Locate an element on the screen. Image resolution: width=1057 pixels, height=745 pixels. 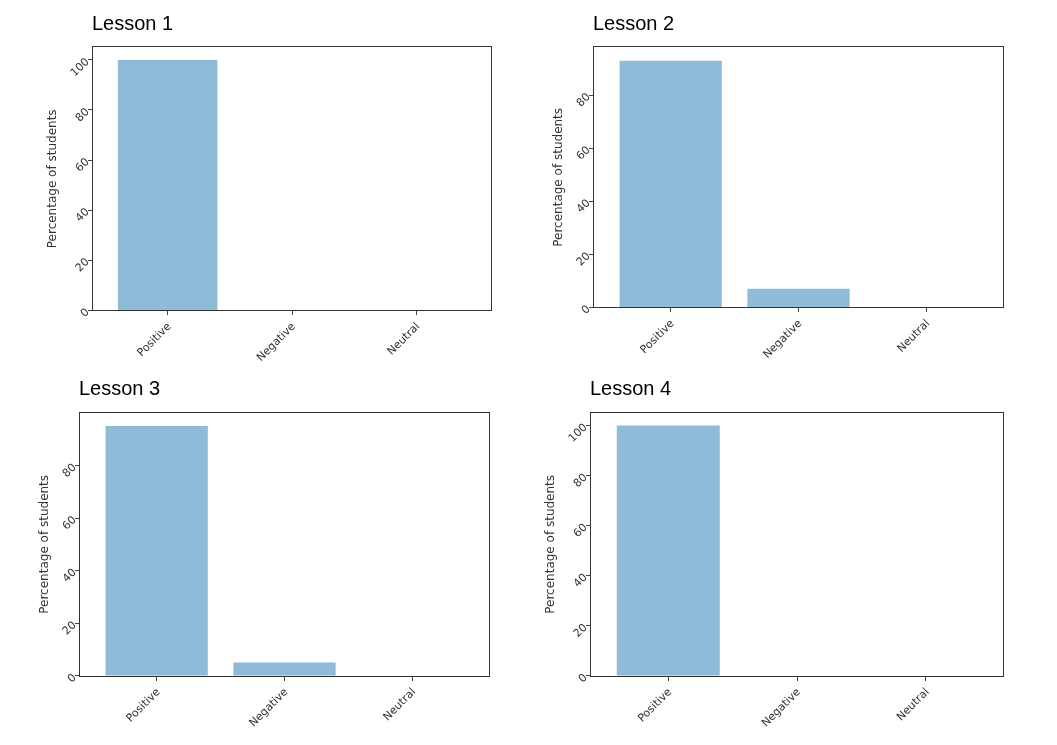
y-tick-label: 100 is located at coordinates (79, 67).